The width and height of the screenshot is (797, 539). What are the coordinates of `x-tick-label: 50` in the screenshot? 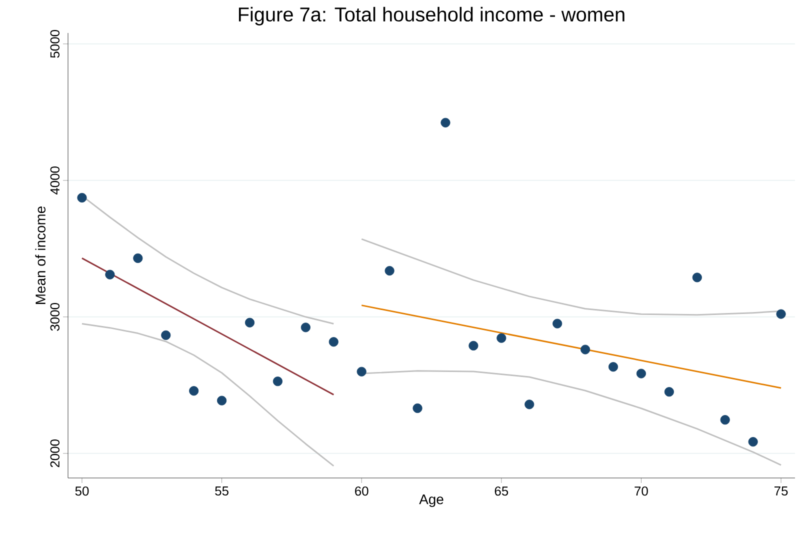 It's located at (82, 491).